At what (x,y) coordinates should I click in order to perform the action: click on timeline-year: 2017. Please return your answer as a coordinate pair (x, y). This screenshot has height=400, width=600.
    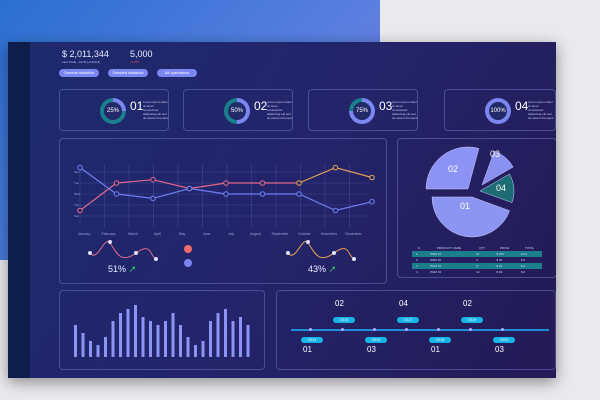
    Looking at the image, I should click on (408, 320).